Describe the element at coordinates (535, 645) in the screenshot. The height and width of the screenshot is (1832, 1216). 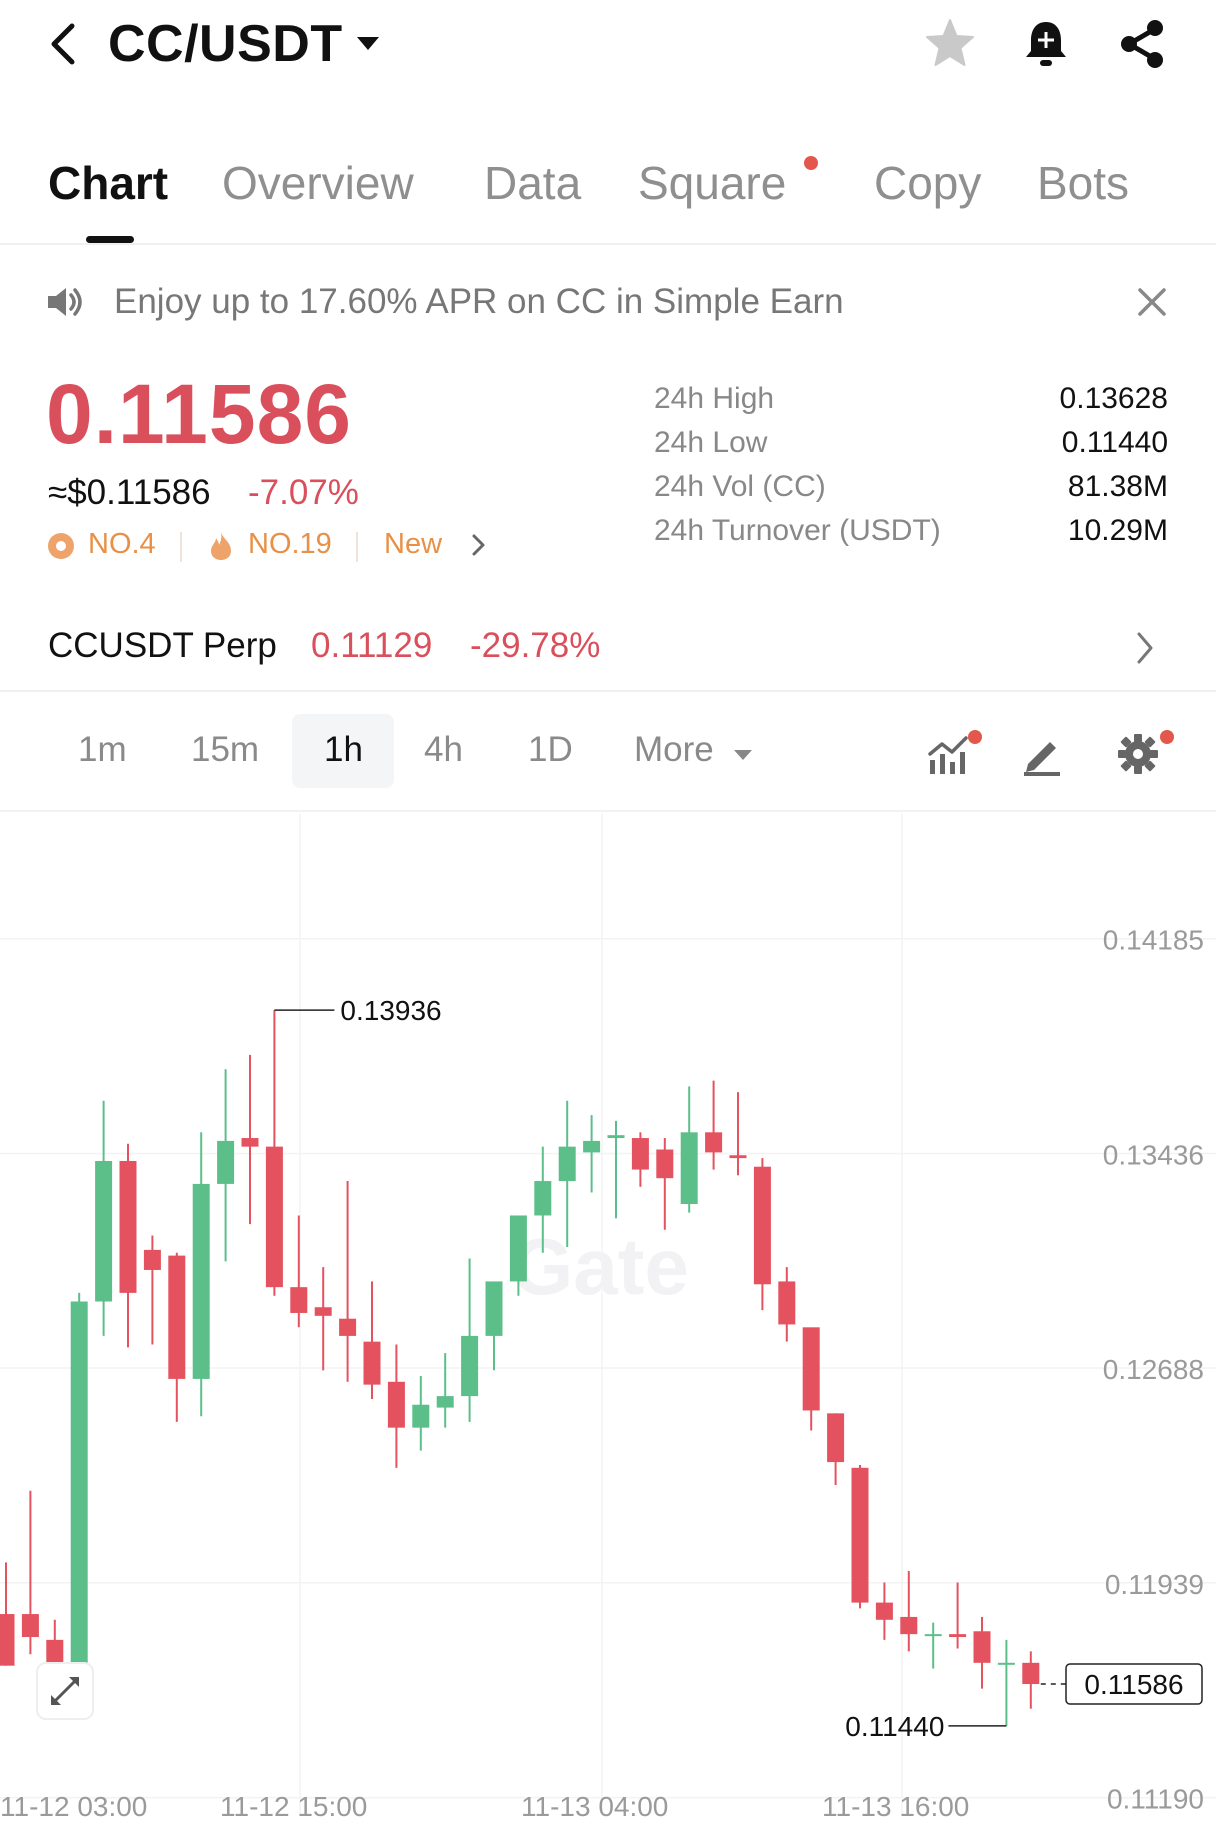
I see `perp-change: -29.78%` at that location.